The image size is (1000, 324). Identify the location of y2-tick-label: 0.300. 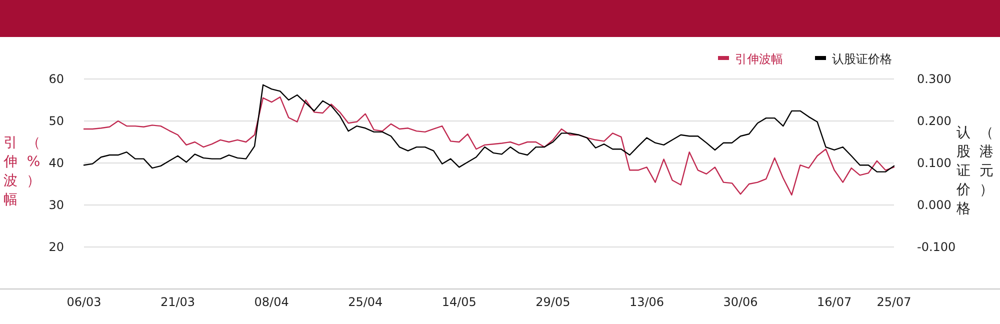
(934, 79).